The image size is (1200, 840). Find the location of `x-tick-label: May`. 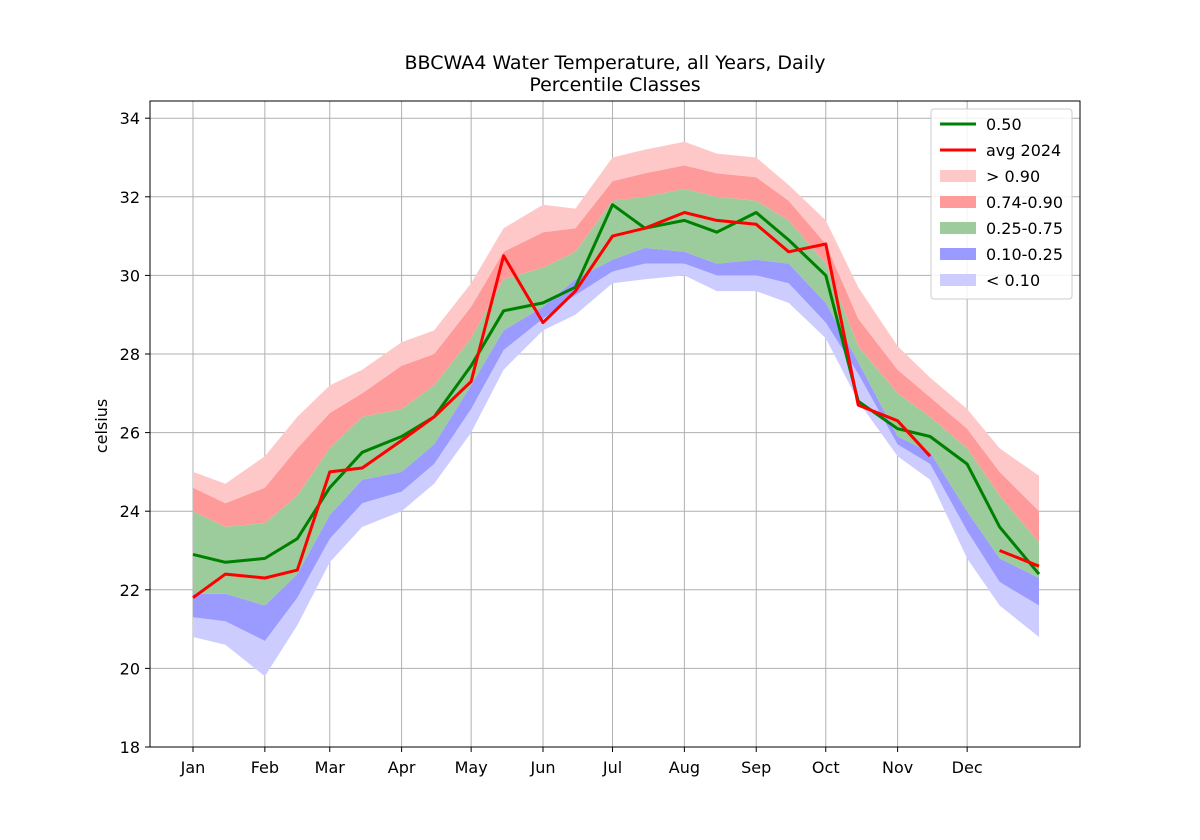

x-tick-label: May is located at coordinates (471, 767).